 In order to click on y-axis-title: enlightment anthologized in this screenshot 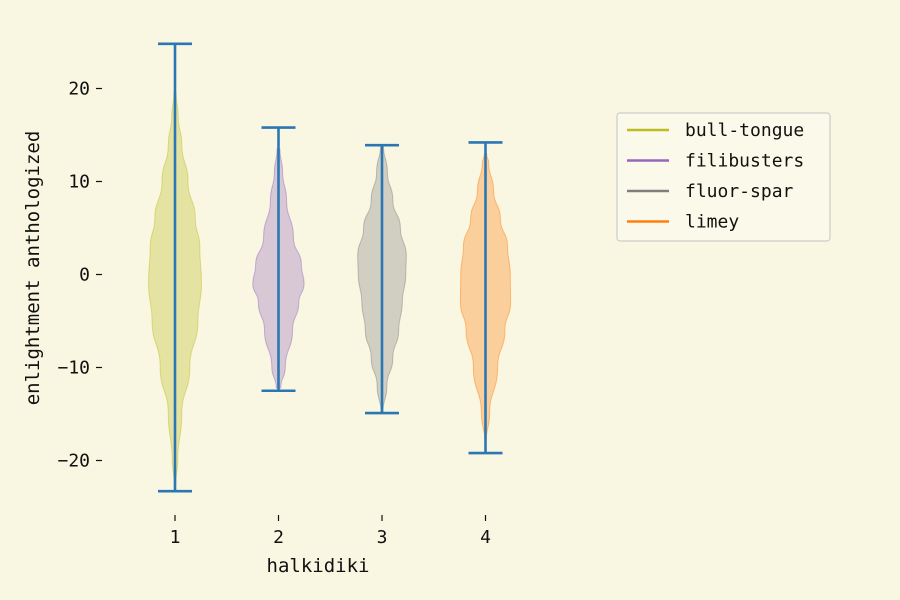, I will do `click(33, 268)`.